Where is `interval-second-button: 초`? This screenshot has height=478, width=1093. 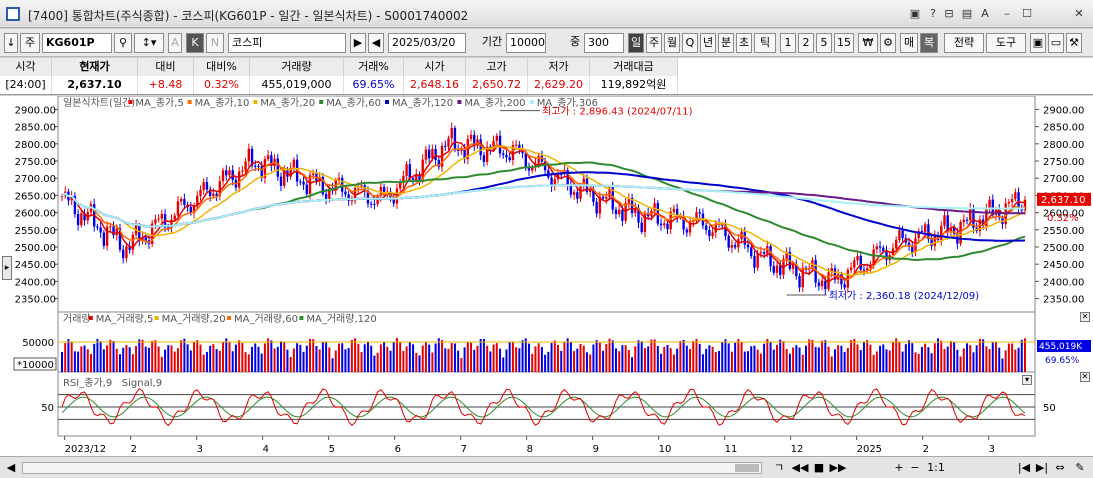
interval-second-button: 초 is located at coordinates (744, 43).